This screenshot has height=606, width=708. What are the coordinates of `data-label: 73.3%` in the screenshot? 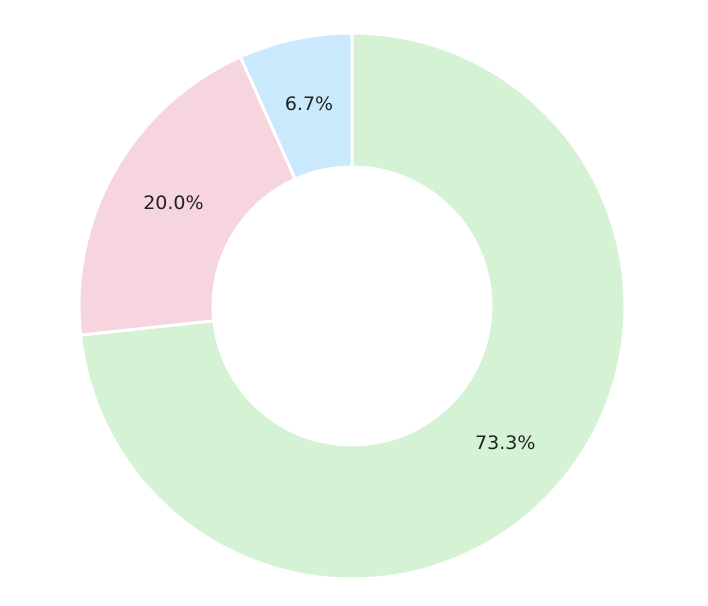 It's located at (505, 443).